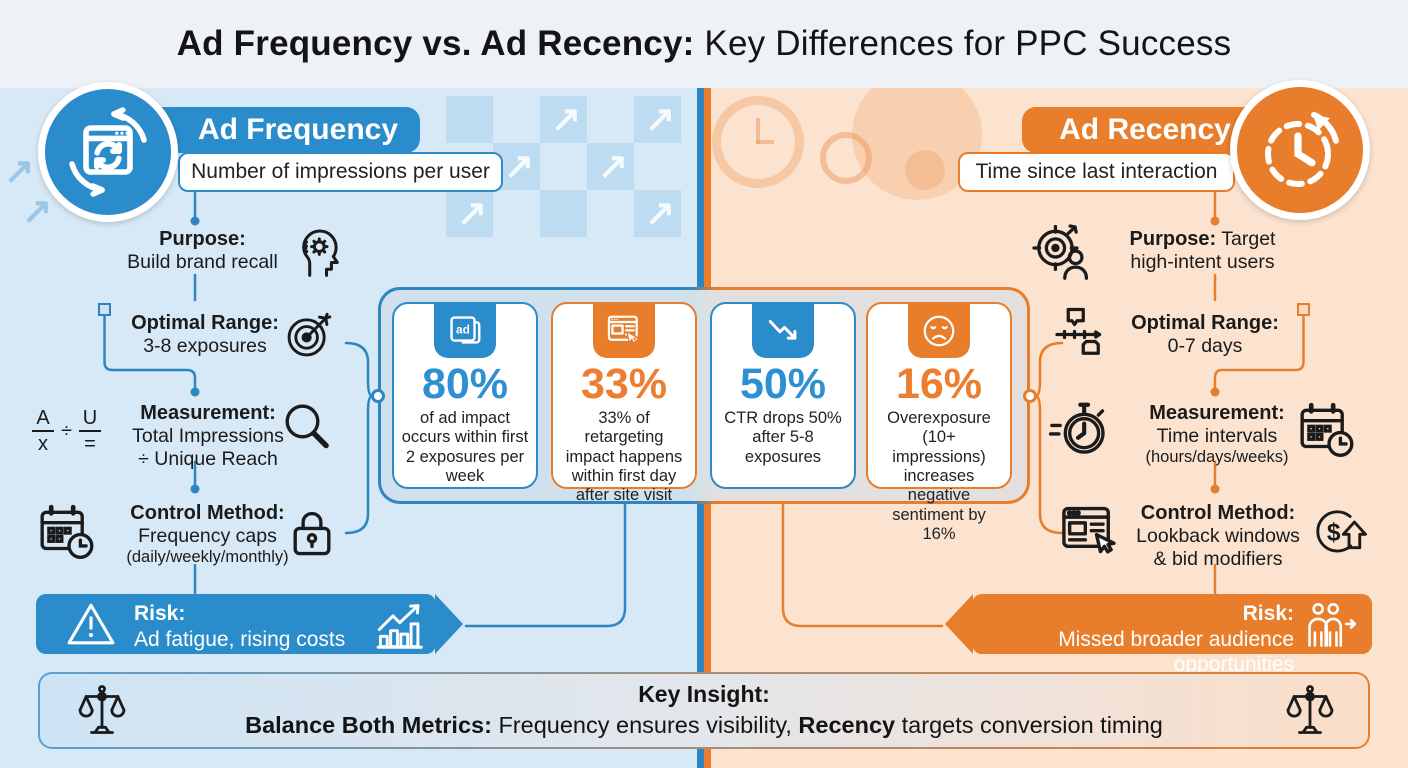 The height and width of the screenshot is (768, 1408). Describe the element at coordinates (205, 346) in the screenshot. I see `optimal-range-text: 3-8 exposures` at that location.